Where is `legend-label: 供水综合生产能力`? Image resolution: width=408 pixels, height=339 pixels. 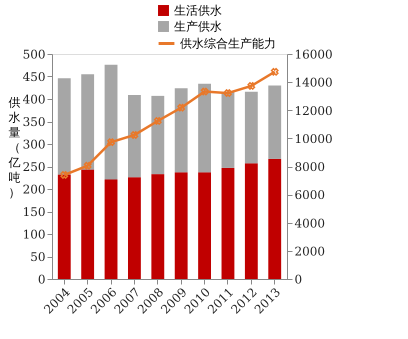
legend-label: 供水综合生产能力 is located at coordinates (228, 43).